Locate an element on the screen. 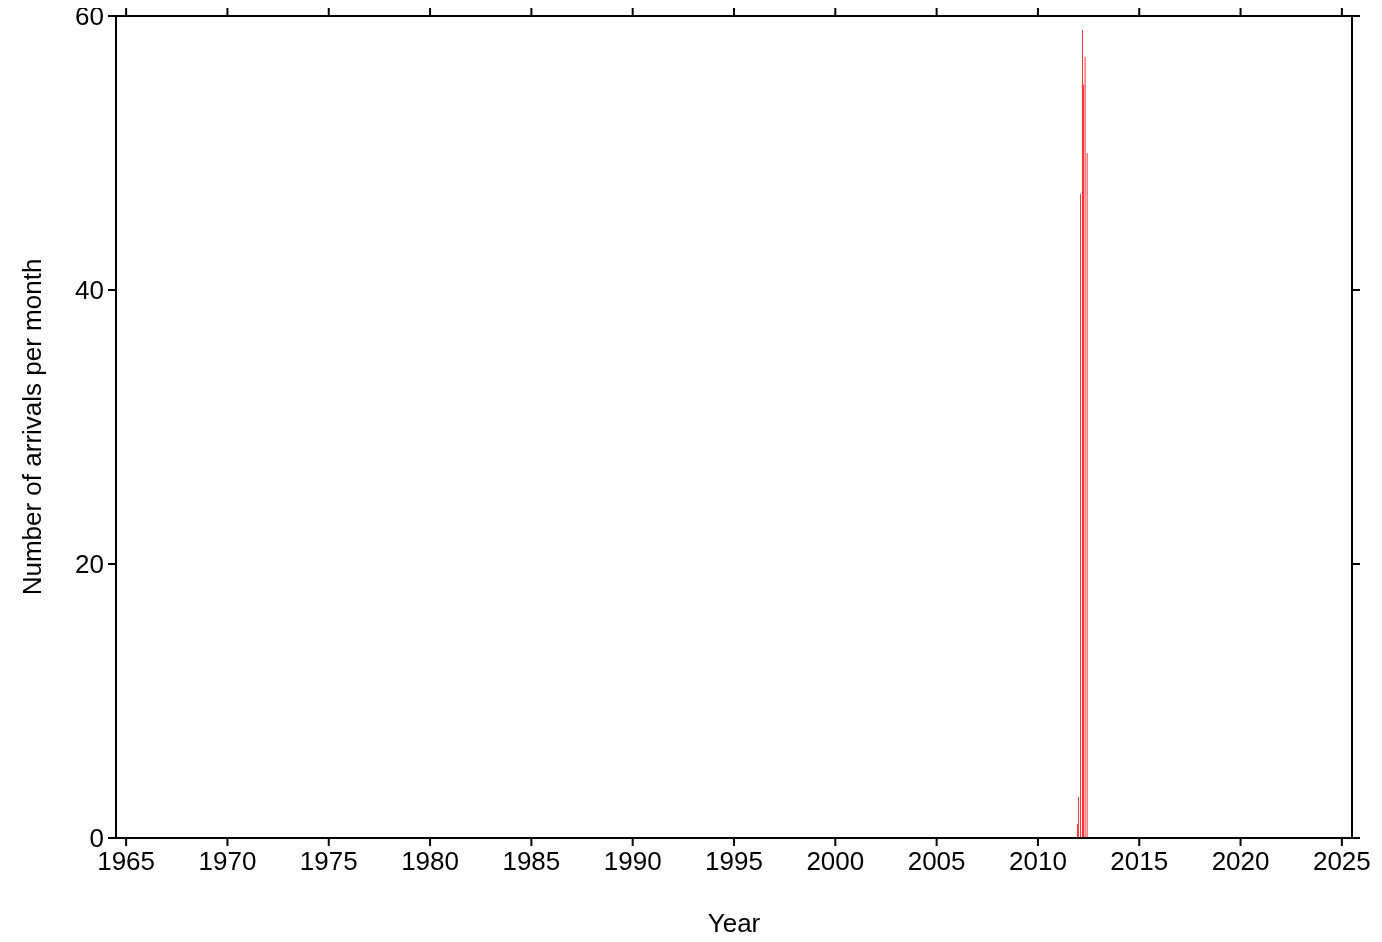  x-tick-label: 1985 is located at coordinates (531, 861).